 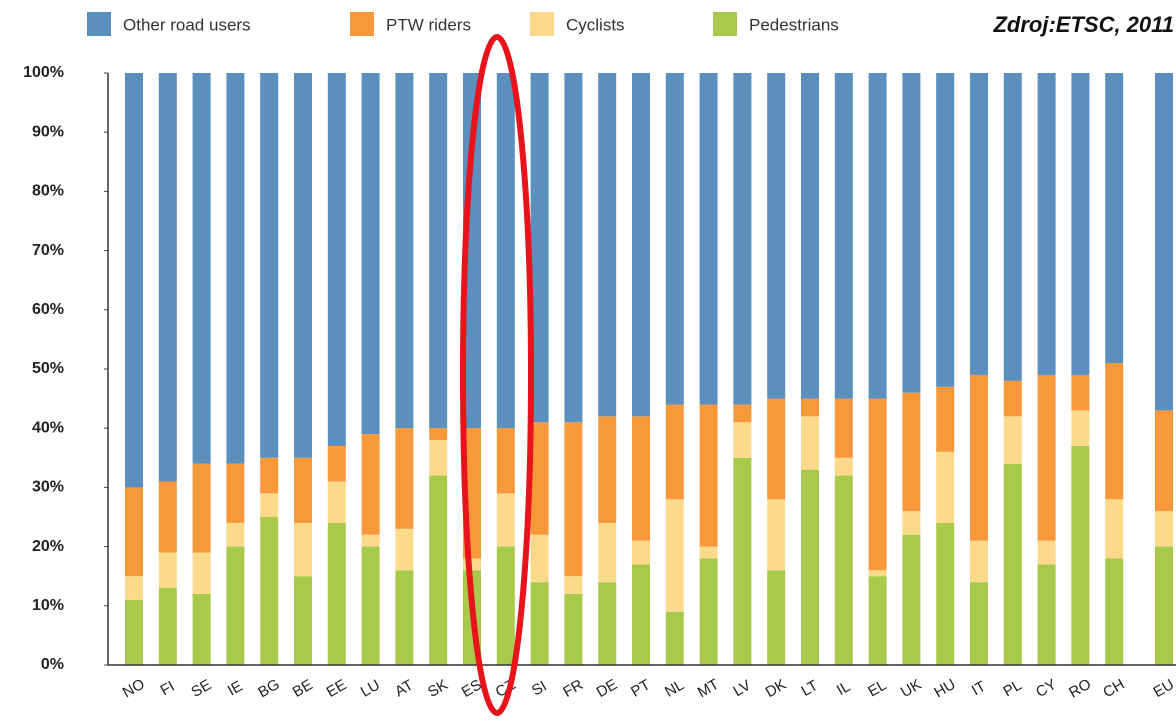 I want to click on legend-label: Pedestrians, so click(x=794, y=24).